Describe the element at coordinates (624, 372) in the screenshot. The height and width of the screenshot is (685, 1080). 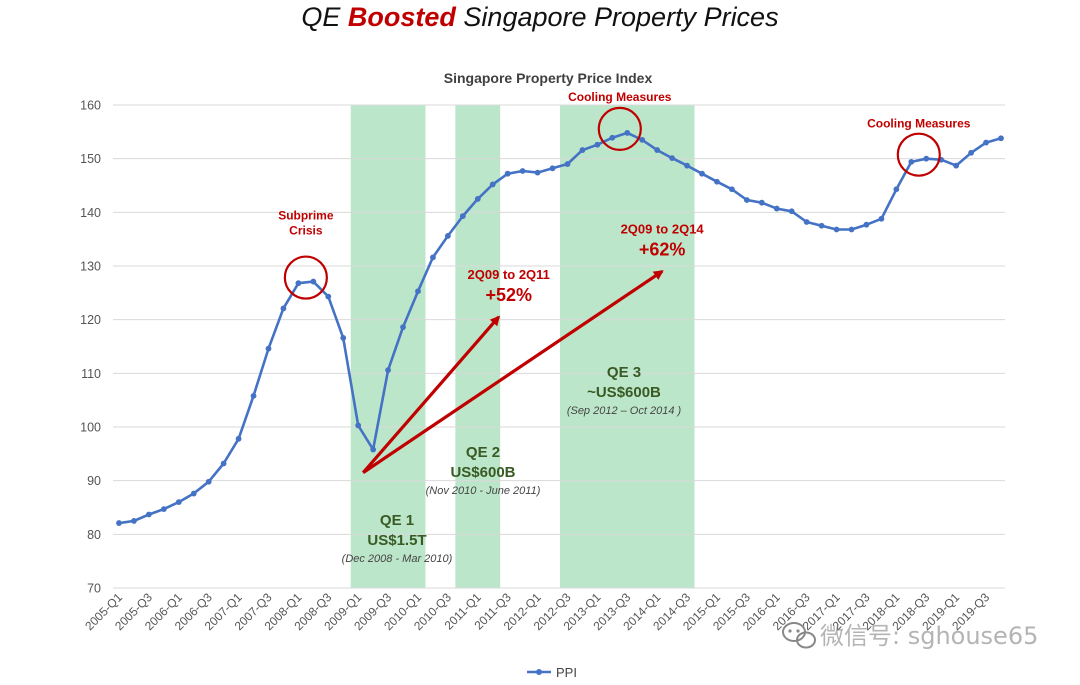
I see `qe-label: QE 3` at that location.